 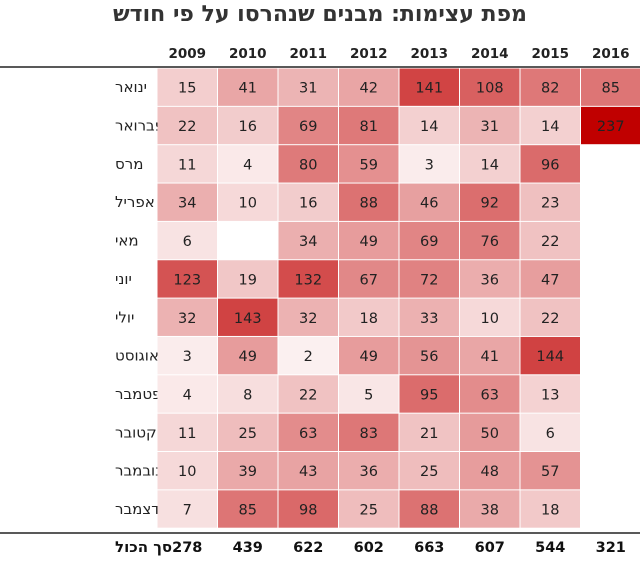 What do you see at coordinates (429, 54) in the screenshot?
I see `year-header: 2013` at bounding box center [429, 54].